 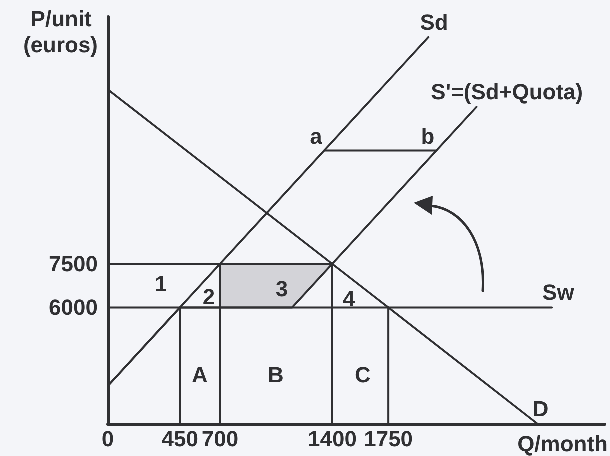 I want to click on x-tick-label: 700, so click(x=220, y=439).